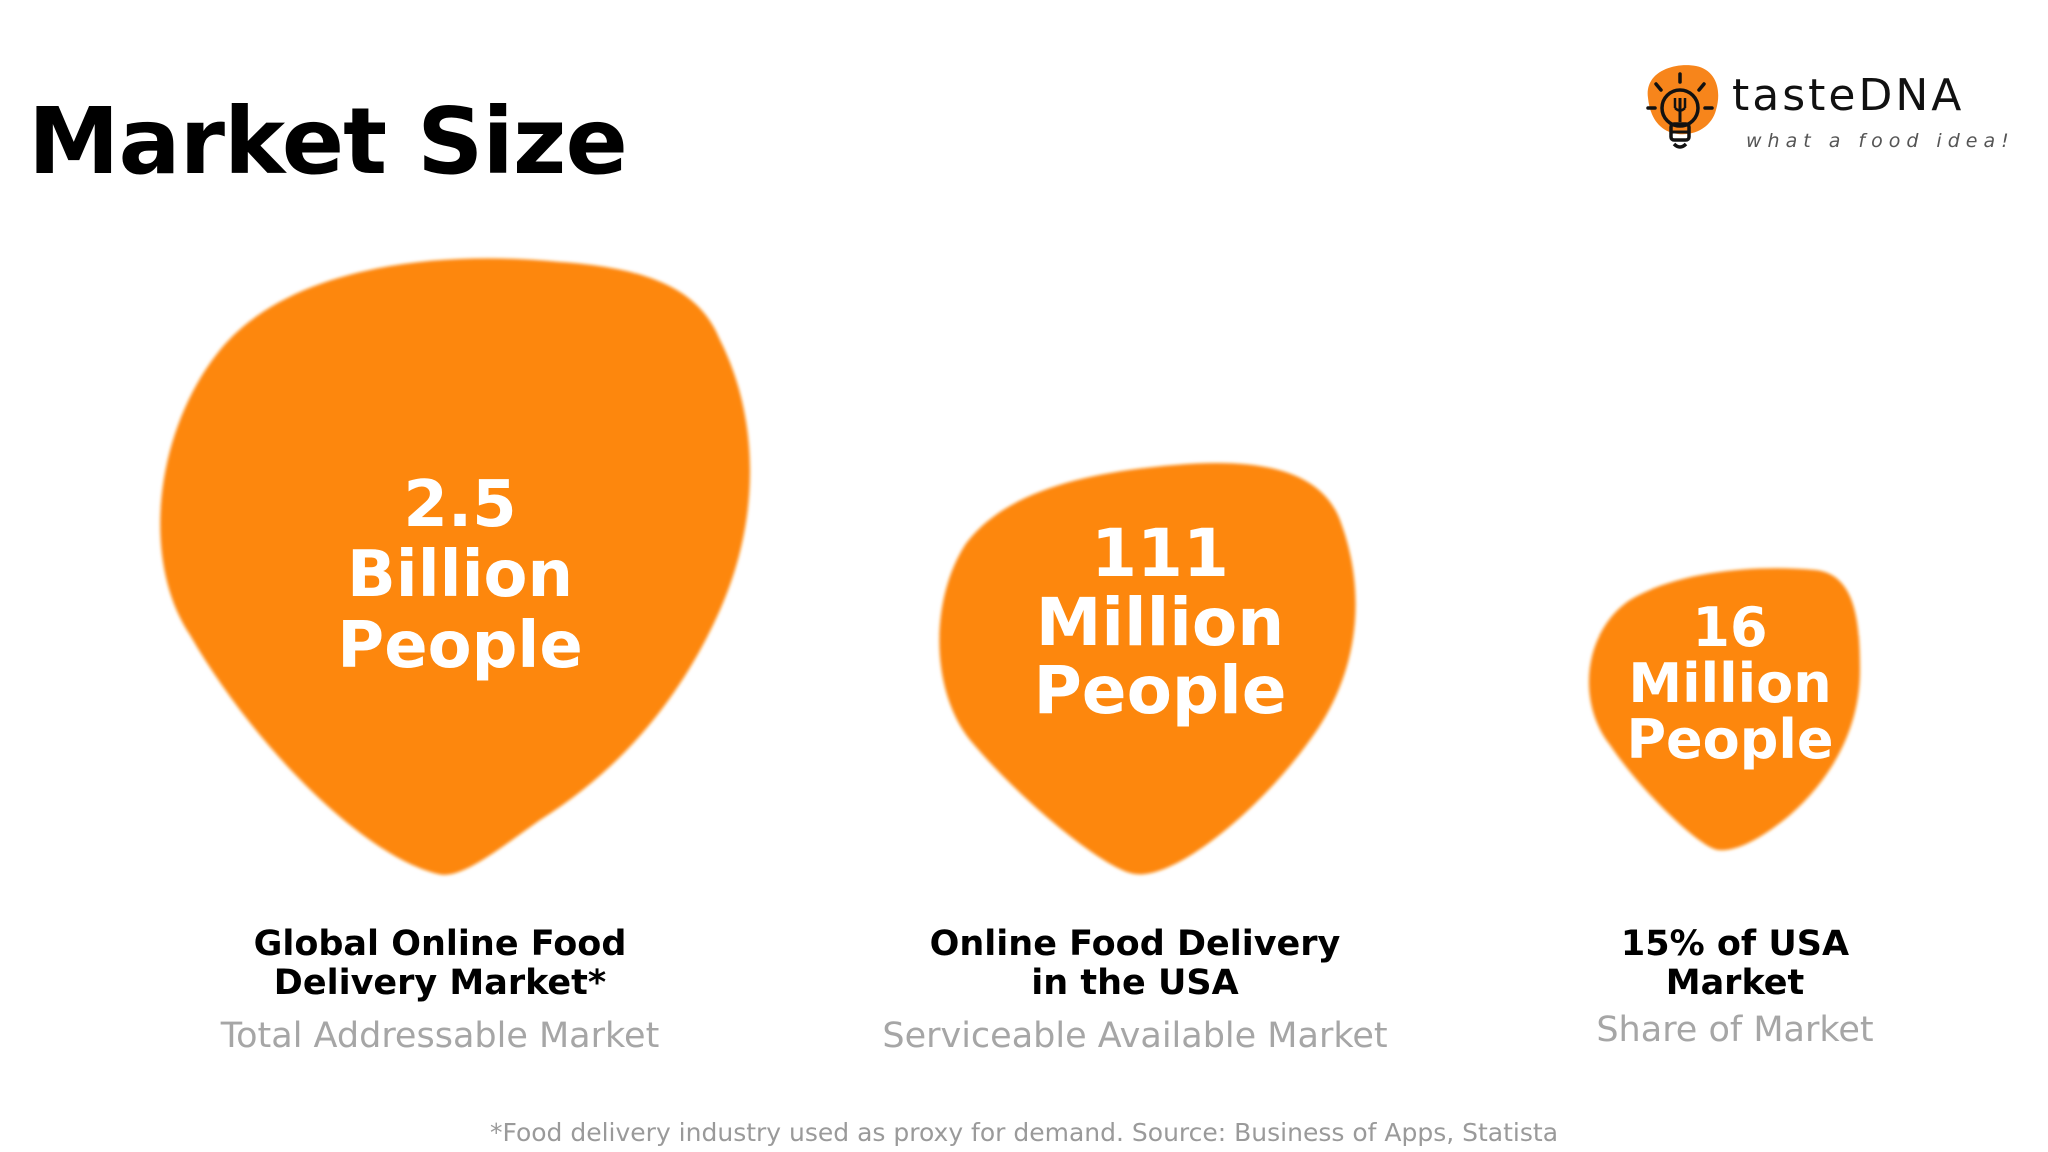 The height and width of the screenshot is (1152, 2048). Describe the element at coordinates (1848, 95) in the screenshot. I see `brand-name: tasteDNA` at that location.